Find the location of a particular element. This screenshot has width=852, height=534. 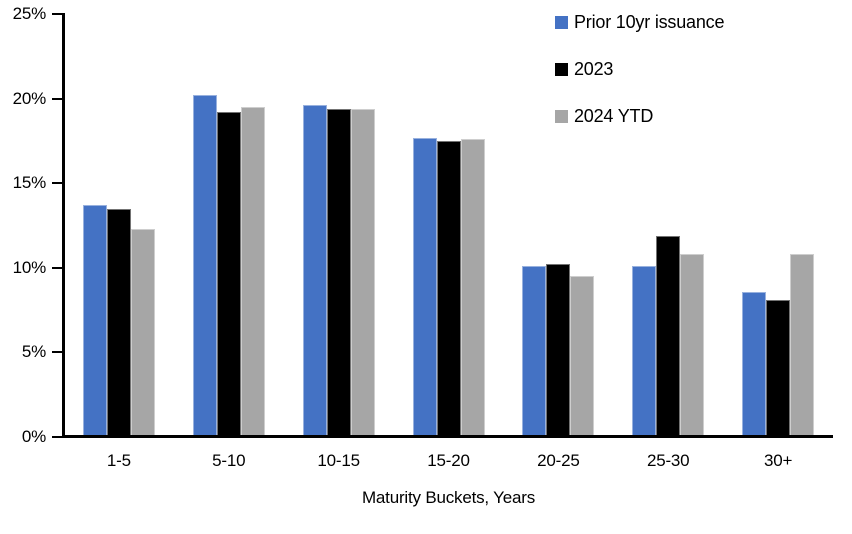

y-tick-label: 0% is located at coordinates (33, 436).